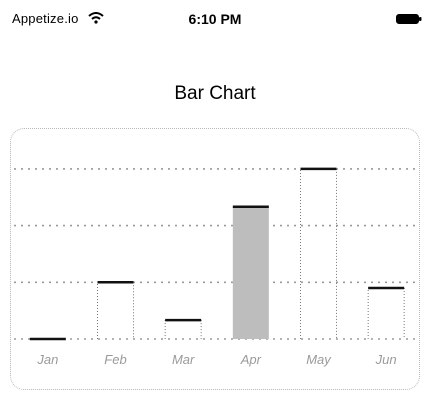  I want to click on carrier-label: Appetize.io, so click(45, 18).